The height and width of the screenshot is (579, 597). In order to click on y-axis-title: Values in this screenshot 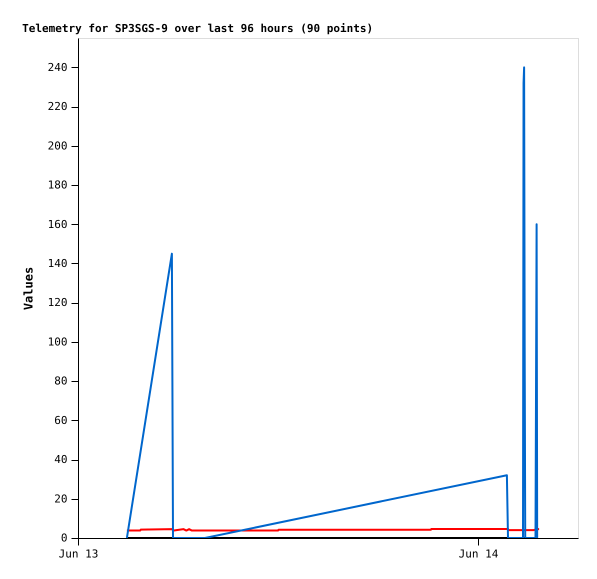, I will do `click(29, 288)`.